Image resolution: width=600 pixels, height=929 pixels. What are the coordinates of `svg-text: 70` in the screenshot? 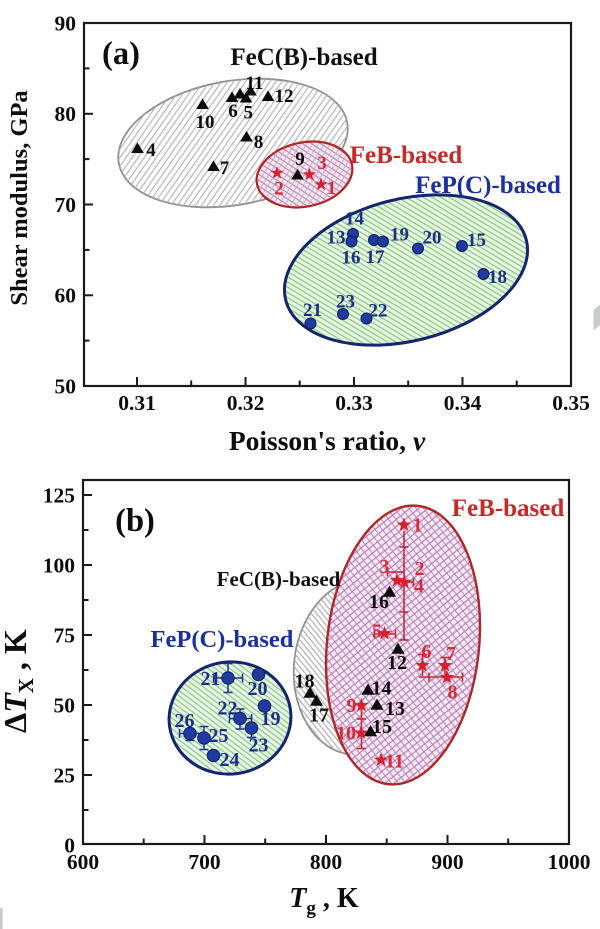 It's located at (66, 205).